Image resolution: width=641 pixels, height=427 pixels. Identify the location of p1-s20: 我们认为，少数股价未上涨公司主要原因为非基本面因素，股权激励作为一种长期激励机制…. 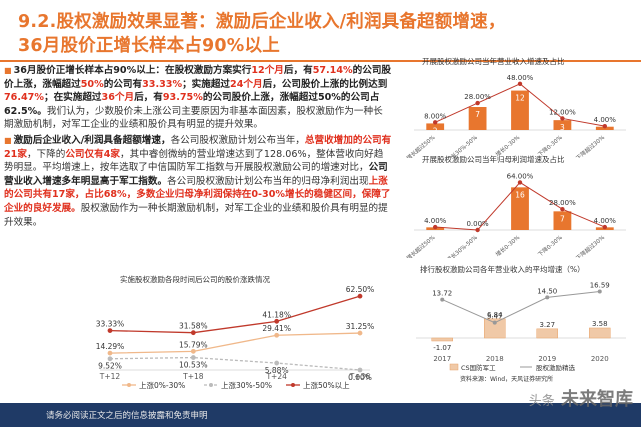
(193, 118).